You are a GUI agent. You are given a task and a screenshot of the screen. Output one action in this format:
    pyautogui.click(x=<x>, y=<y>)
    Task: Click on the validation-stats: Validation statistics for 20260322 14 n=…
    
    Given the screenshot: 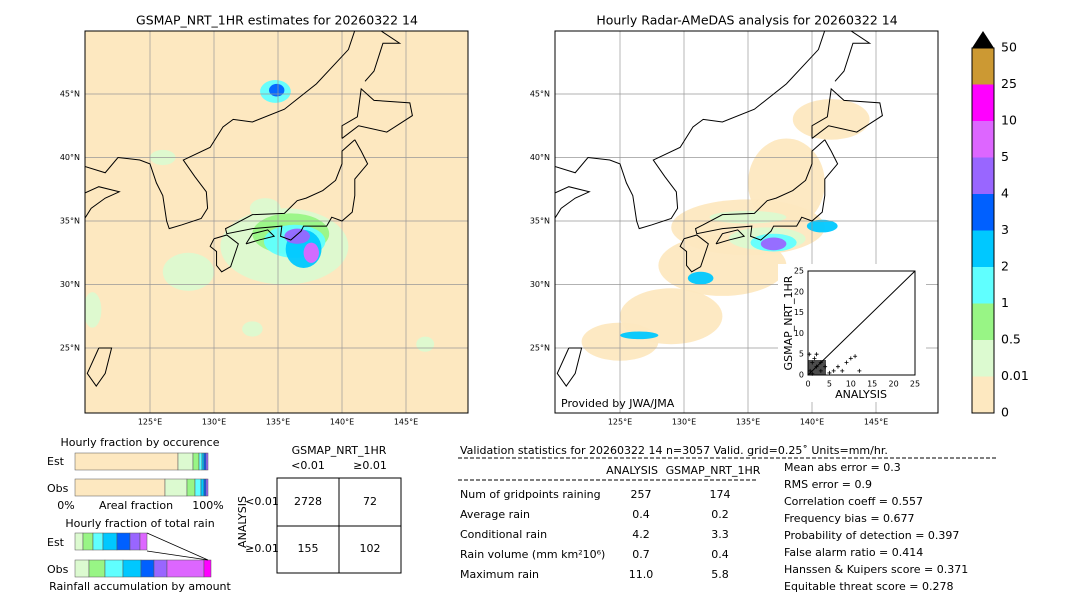 What is the action you would take?
    pyautogui.click(x=727, y=518)
    